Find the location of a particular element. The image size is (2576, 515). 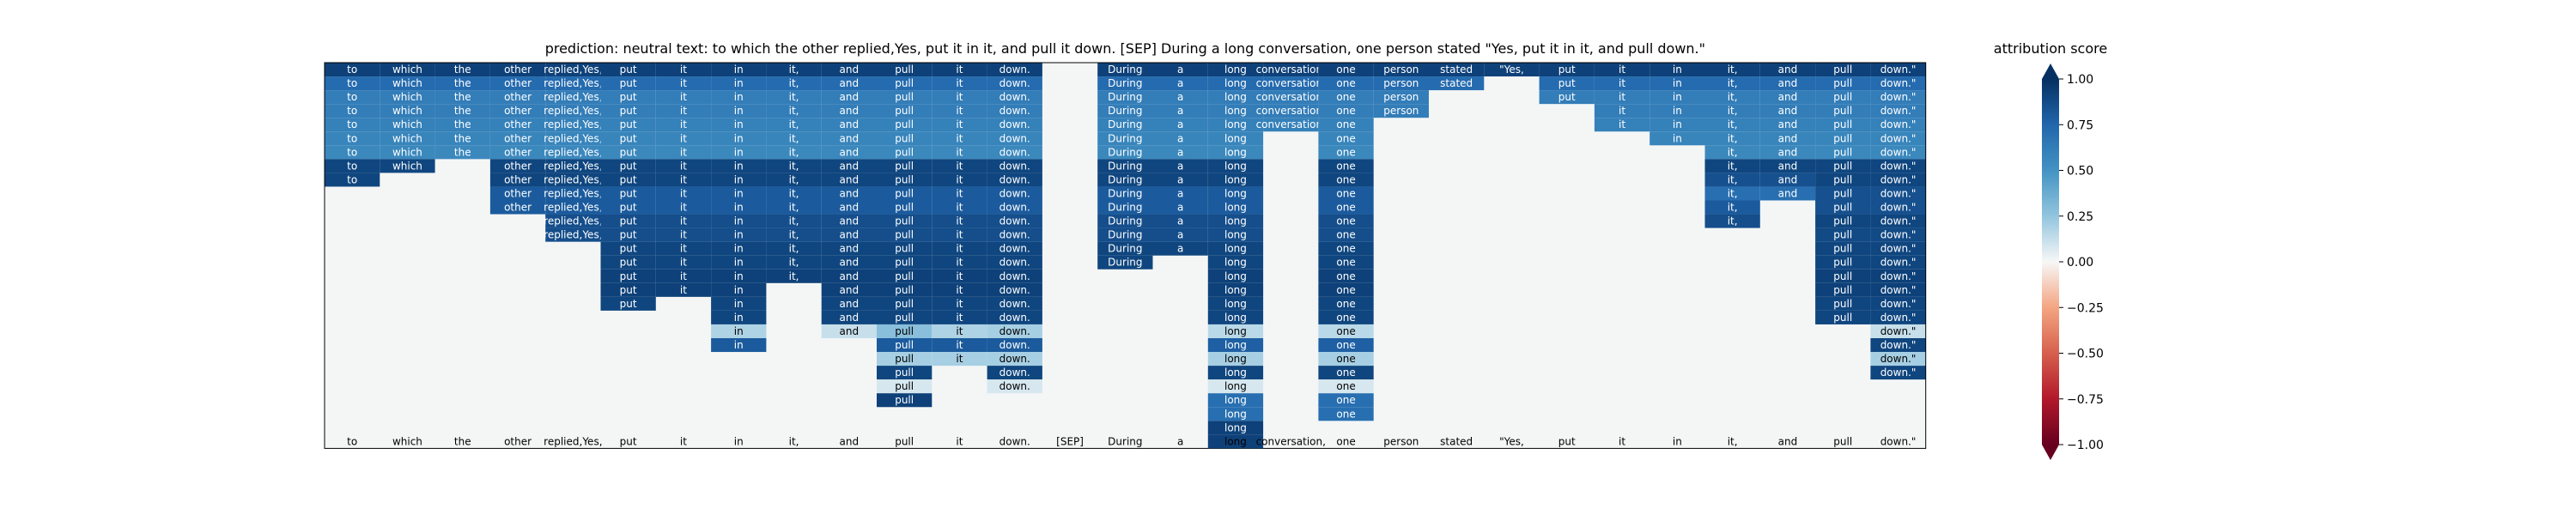

colorbar-ticks: 1.00 0.75 0.50 0.25 0.00 −0.25 −0.50 −0.75 −1.00 is located at coordinates (2082, 262).